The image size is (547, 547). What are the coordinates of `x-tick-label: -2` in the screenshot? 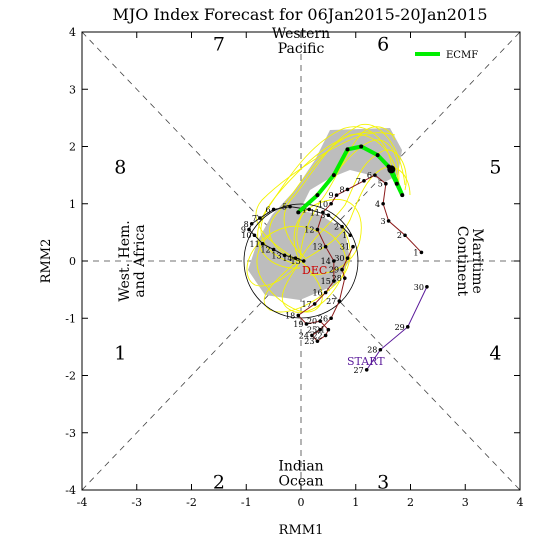 It's located at (191, 502).